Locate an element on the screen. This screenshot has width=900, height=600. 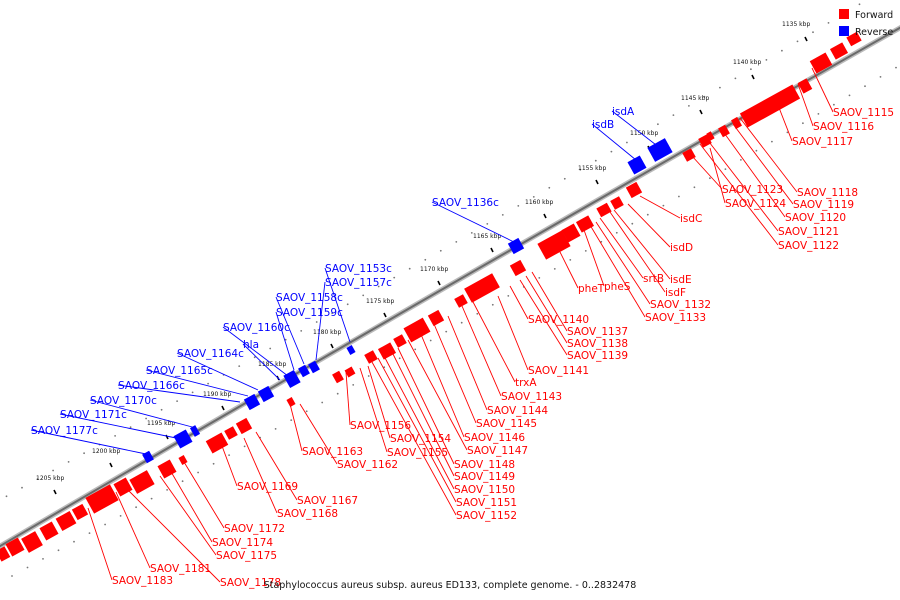
gene-label-saov-1141: SAOV_1141 is located at coordinates (558, 371).